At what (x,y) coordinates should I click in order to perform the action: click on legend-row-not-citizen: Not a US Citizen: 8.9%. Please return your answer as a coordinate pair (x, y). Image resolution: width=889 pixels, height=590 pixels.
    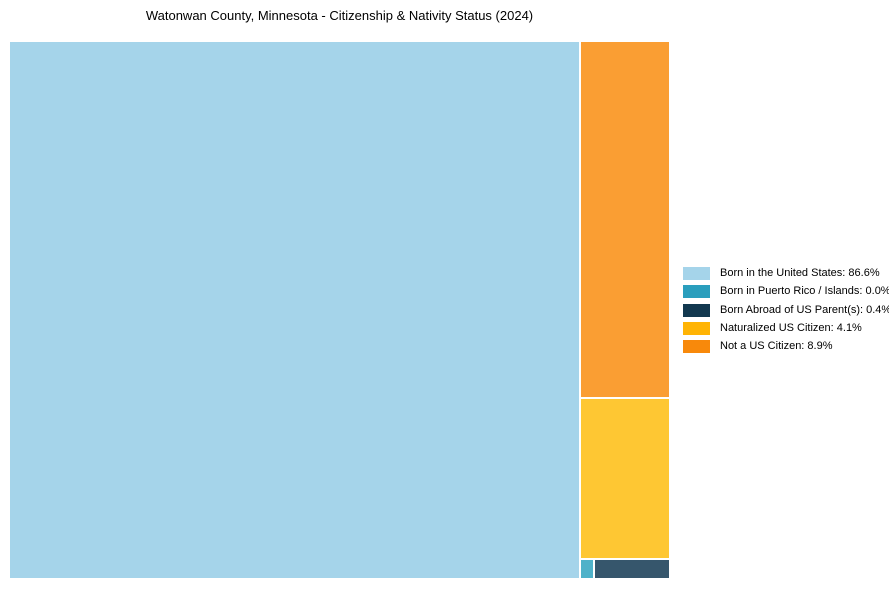
    Looking at the image, I should click on (786, 347).